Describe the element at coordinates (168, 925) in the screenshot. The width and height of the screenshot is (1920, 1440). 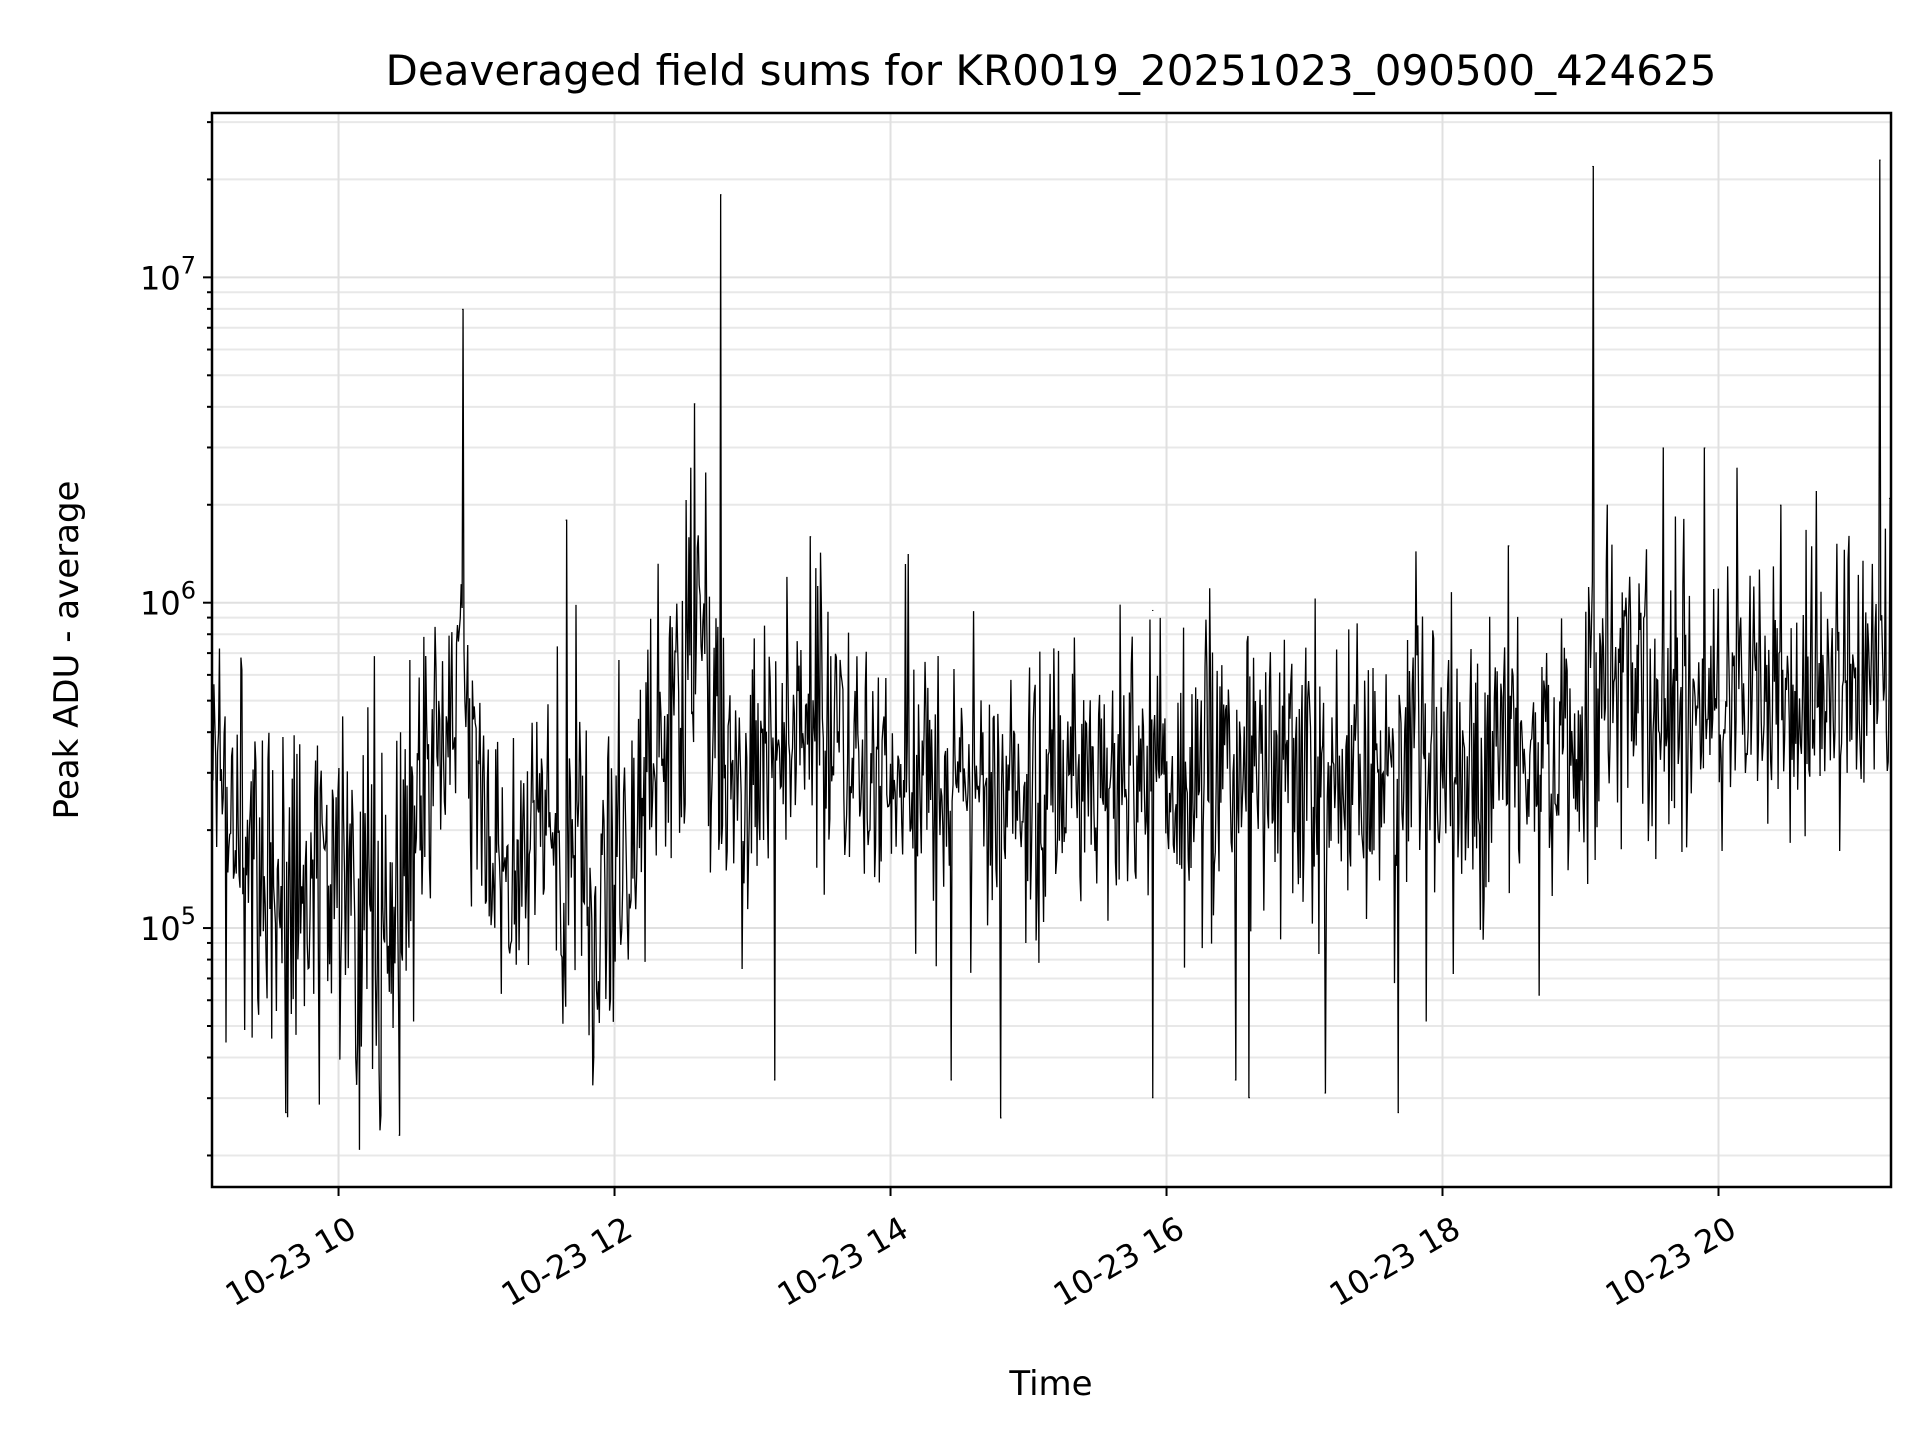
I see `y-tick-label: 10⁵` at that location.